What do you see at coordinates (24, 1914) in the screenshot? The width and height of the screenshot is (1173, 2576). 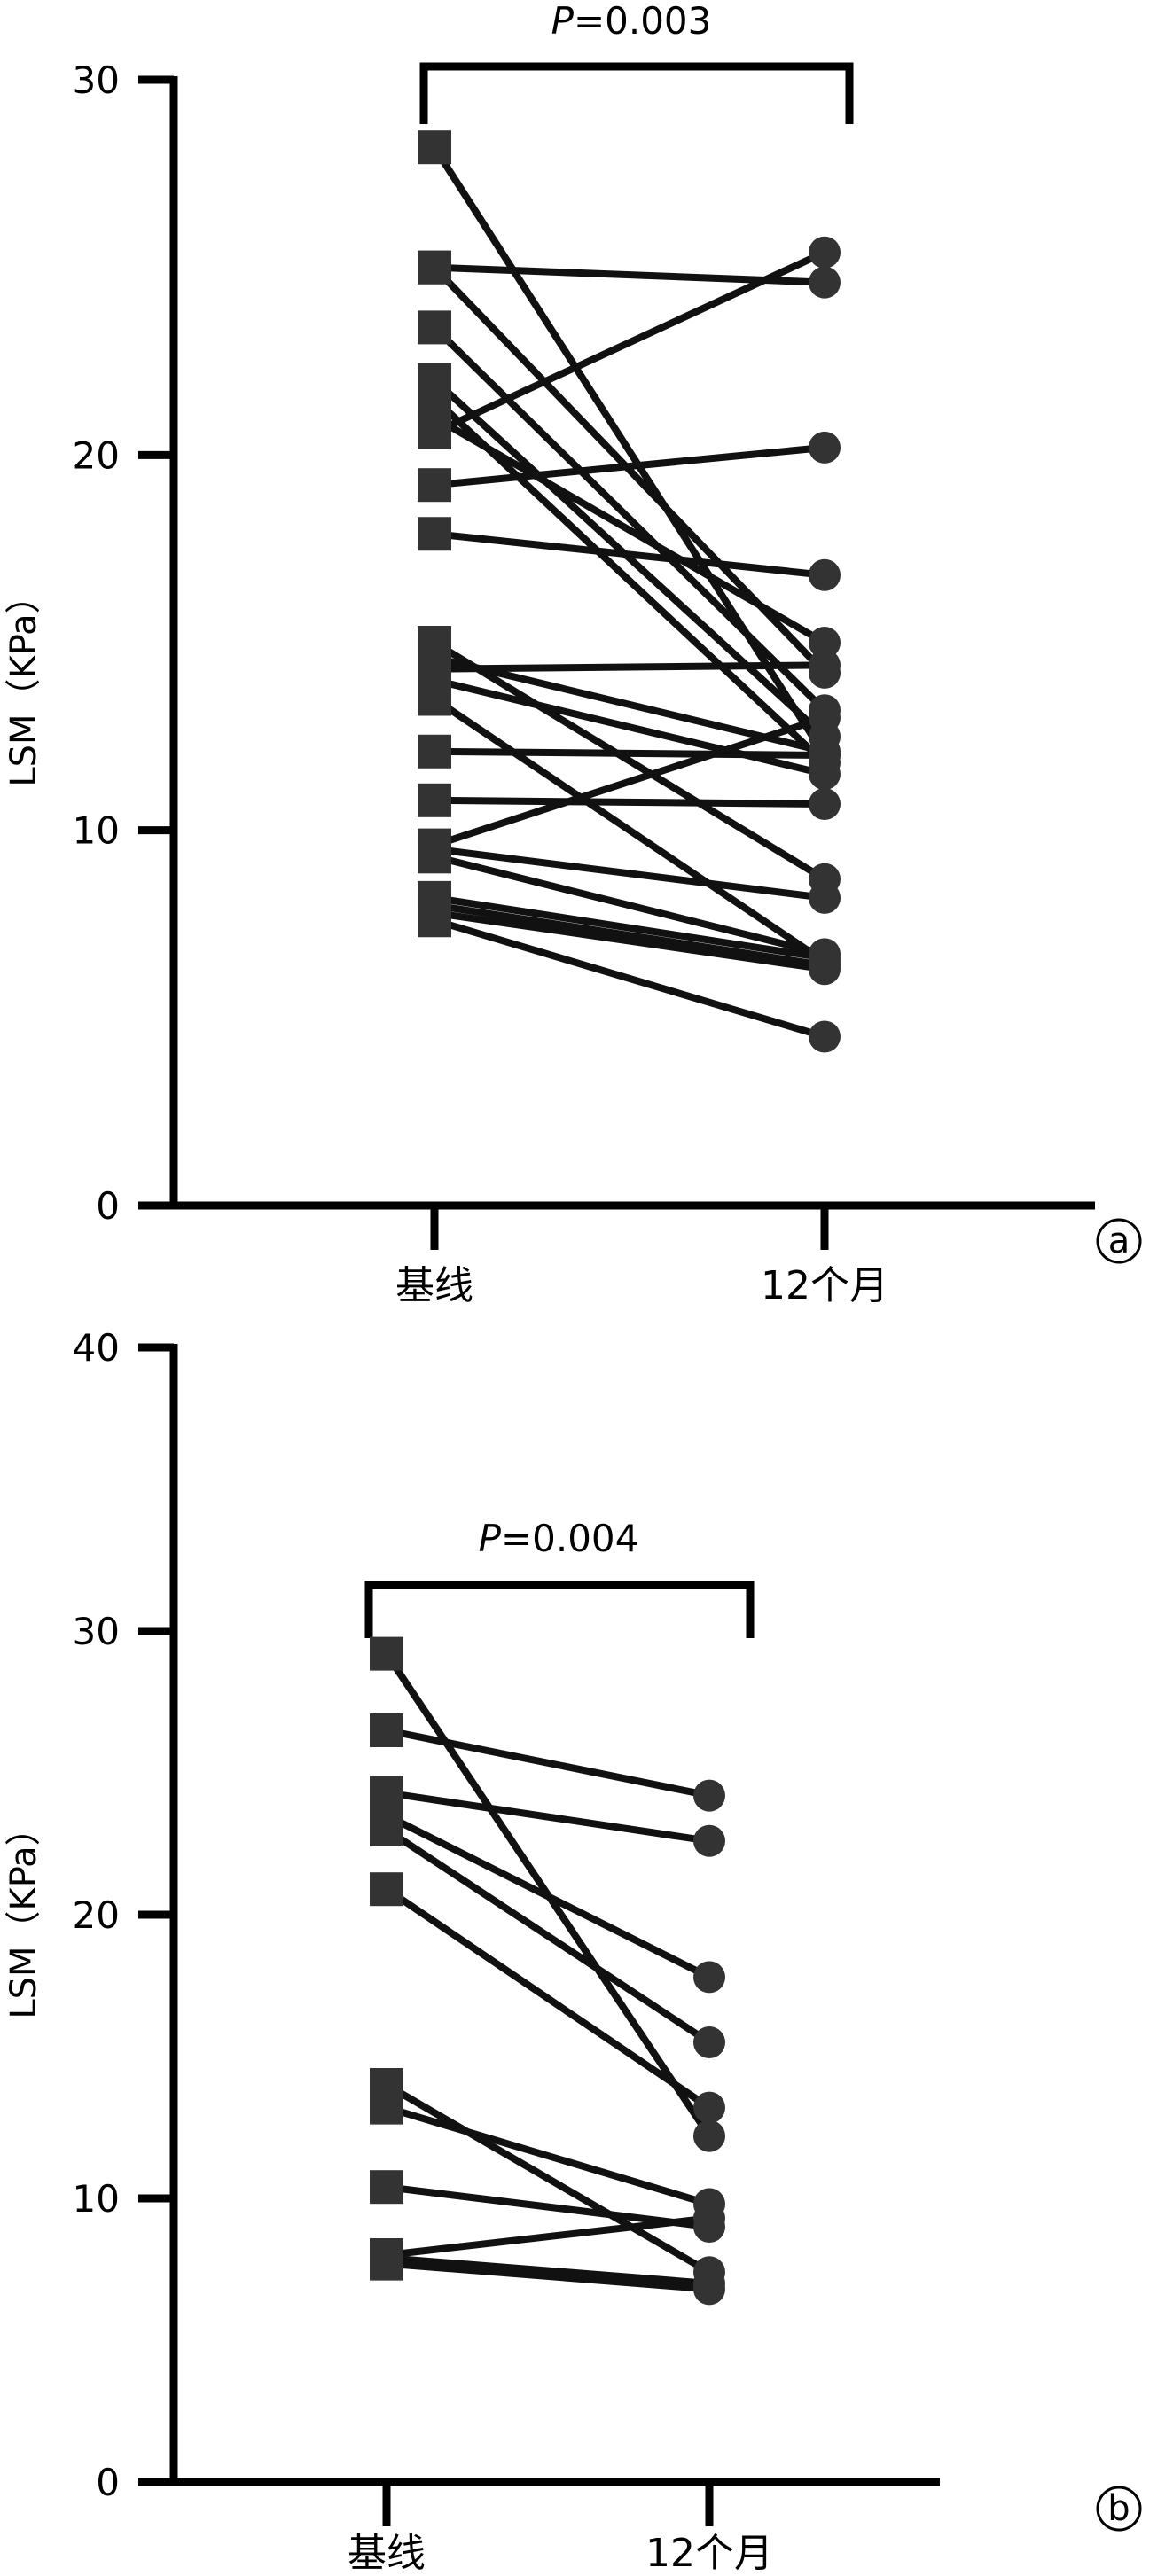 I see `panel-b-y-axis-label: LSM（KPa）` at bounding box center [24, 1914].